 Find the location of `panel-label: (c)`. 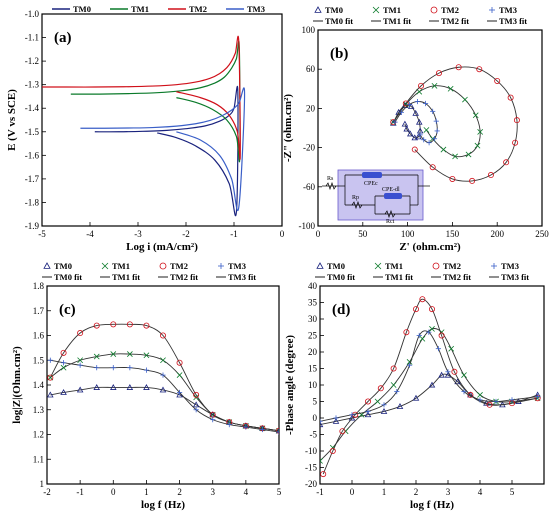

panel-label: (c) is located at coordinates (67, 310).